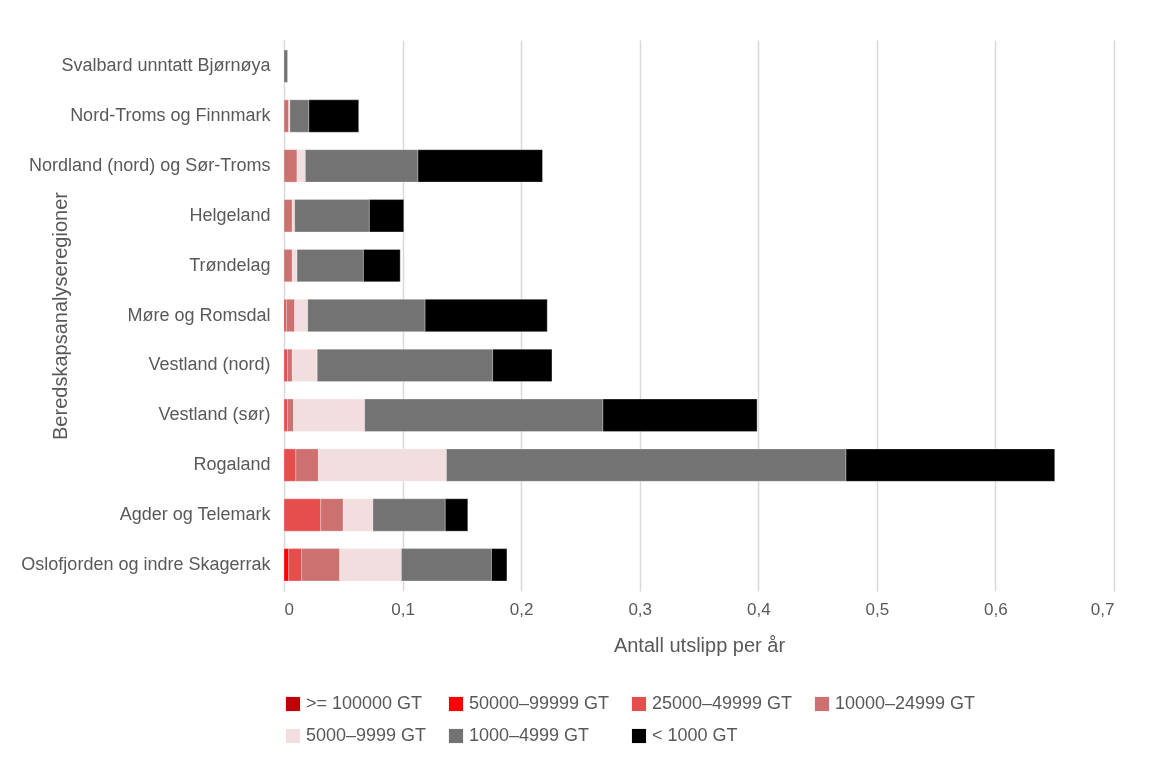 This screenshot has height=760, width=1154. I want to click on x-tick-label: 0,2, so click(521, 609).